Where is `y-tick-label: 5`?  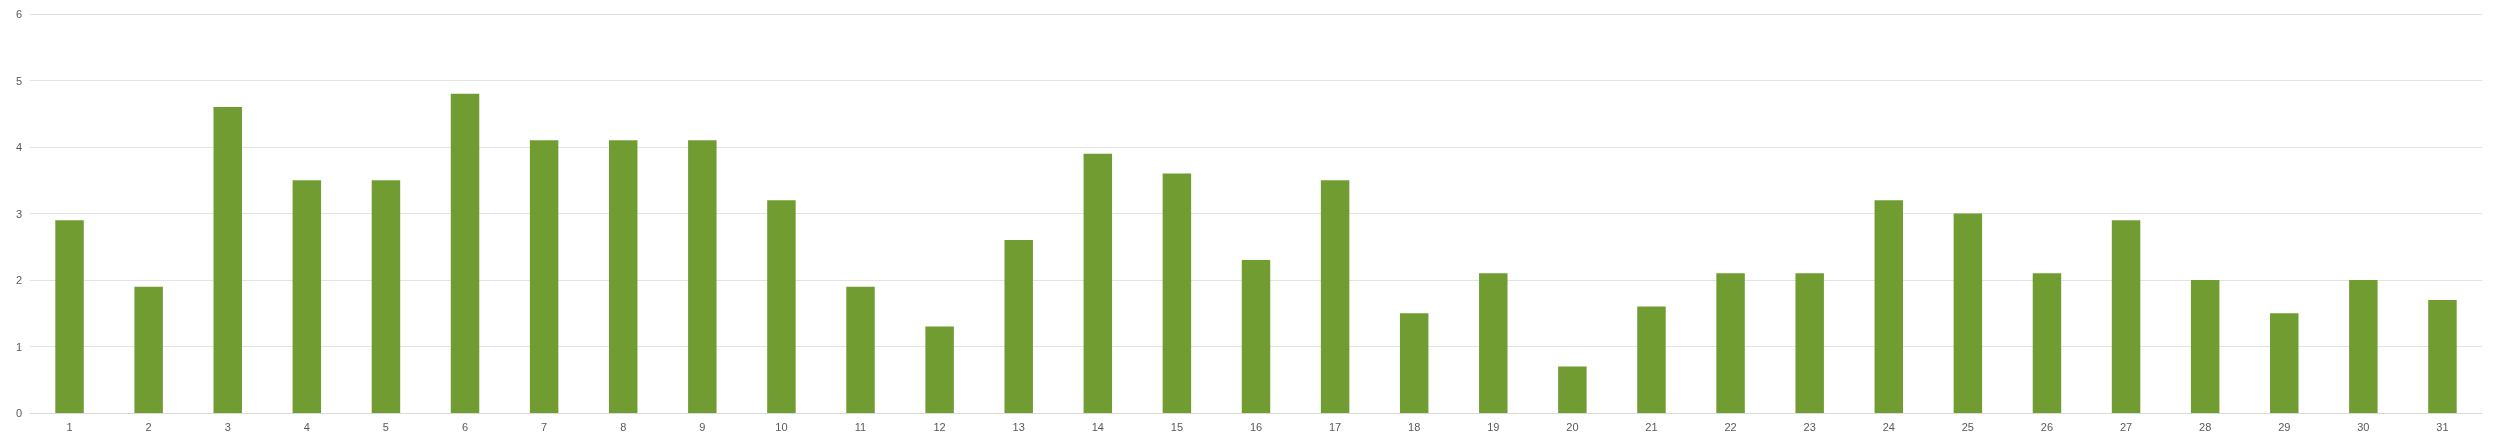
y-tick-label: 5 is located at coordinates (18, 80).